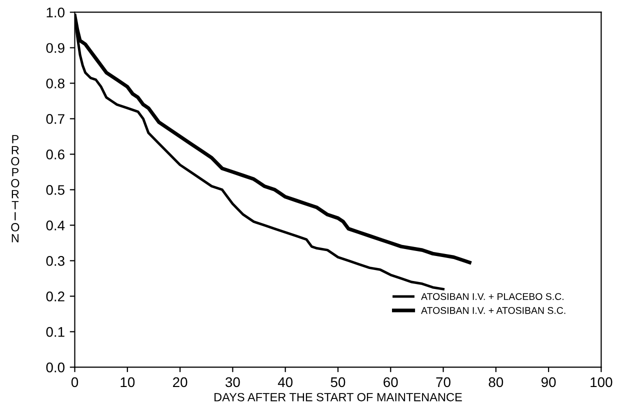 The width and height of the screenshot is (623, 408). What do you see at coordinates (55, 13) in the screenshot?
I see `y-tick-label: 1.0` at bounding box center [55, 13].